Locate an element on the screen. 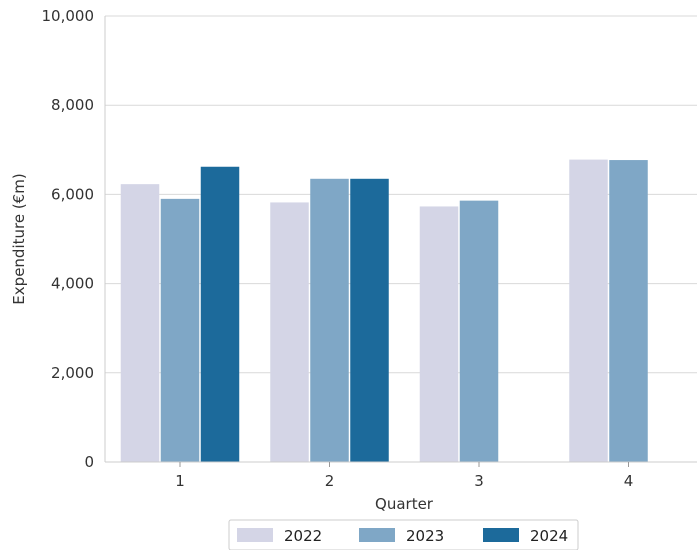  legend-label-2024: 2024 is located at coordinates (549, 536).